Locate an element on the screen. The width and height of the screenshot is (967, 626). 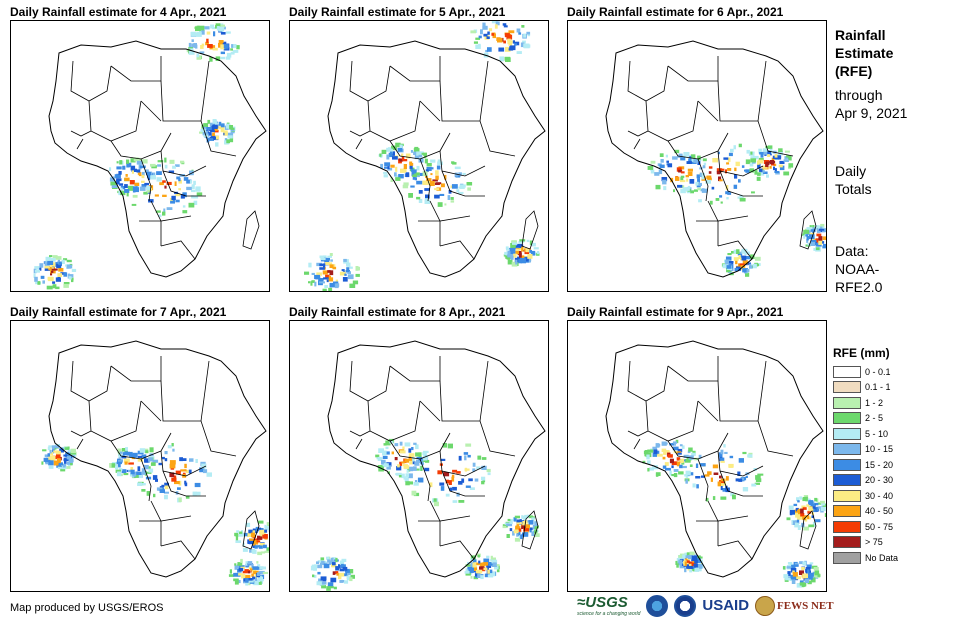
rainfall-cells is located at coordinates (422, 156).